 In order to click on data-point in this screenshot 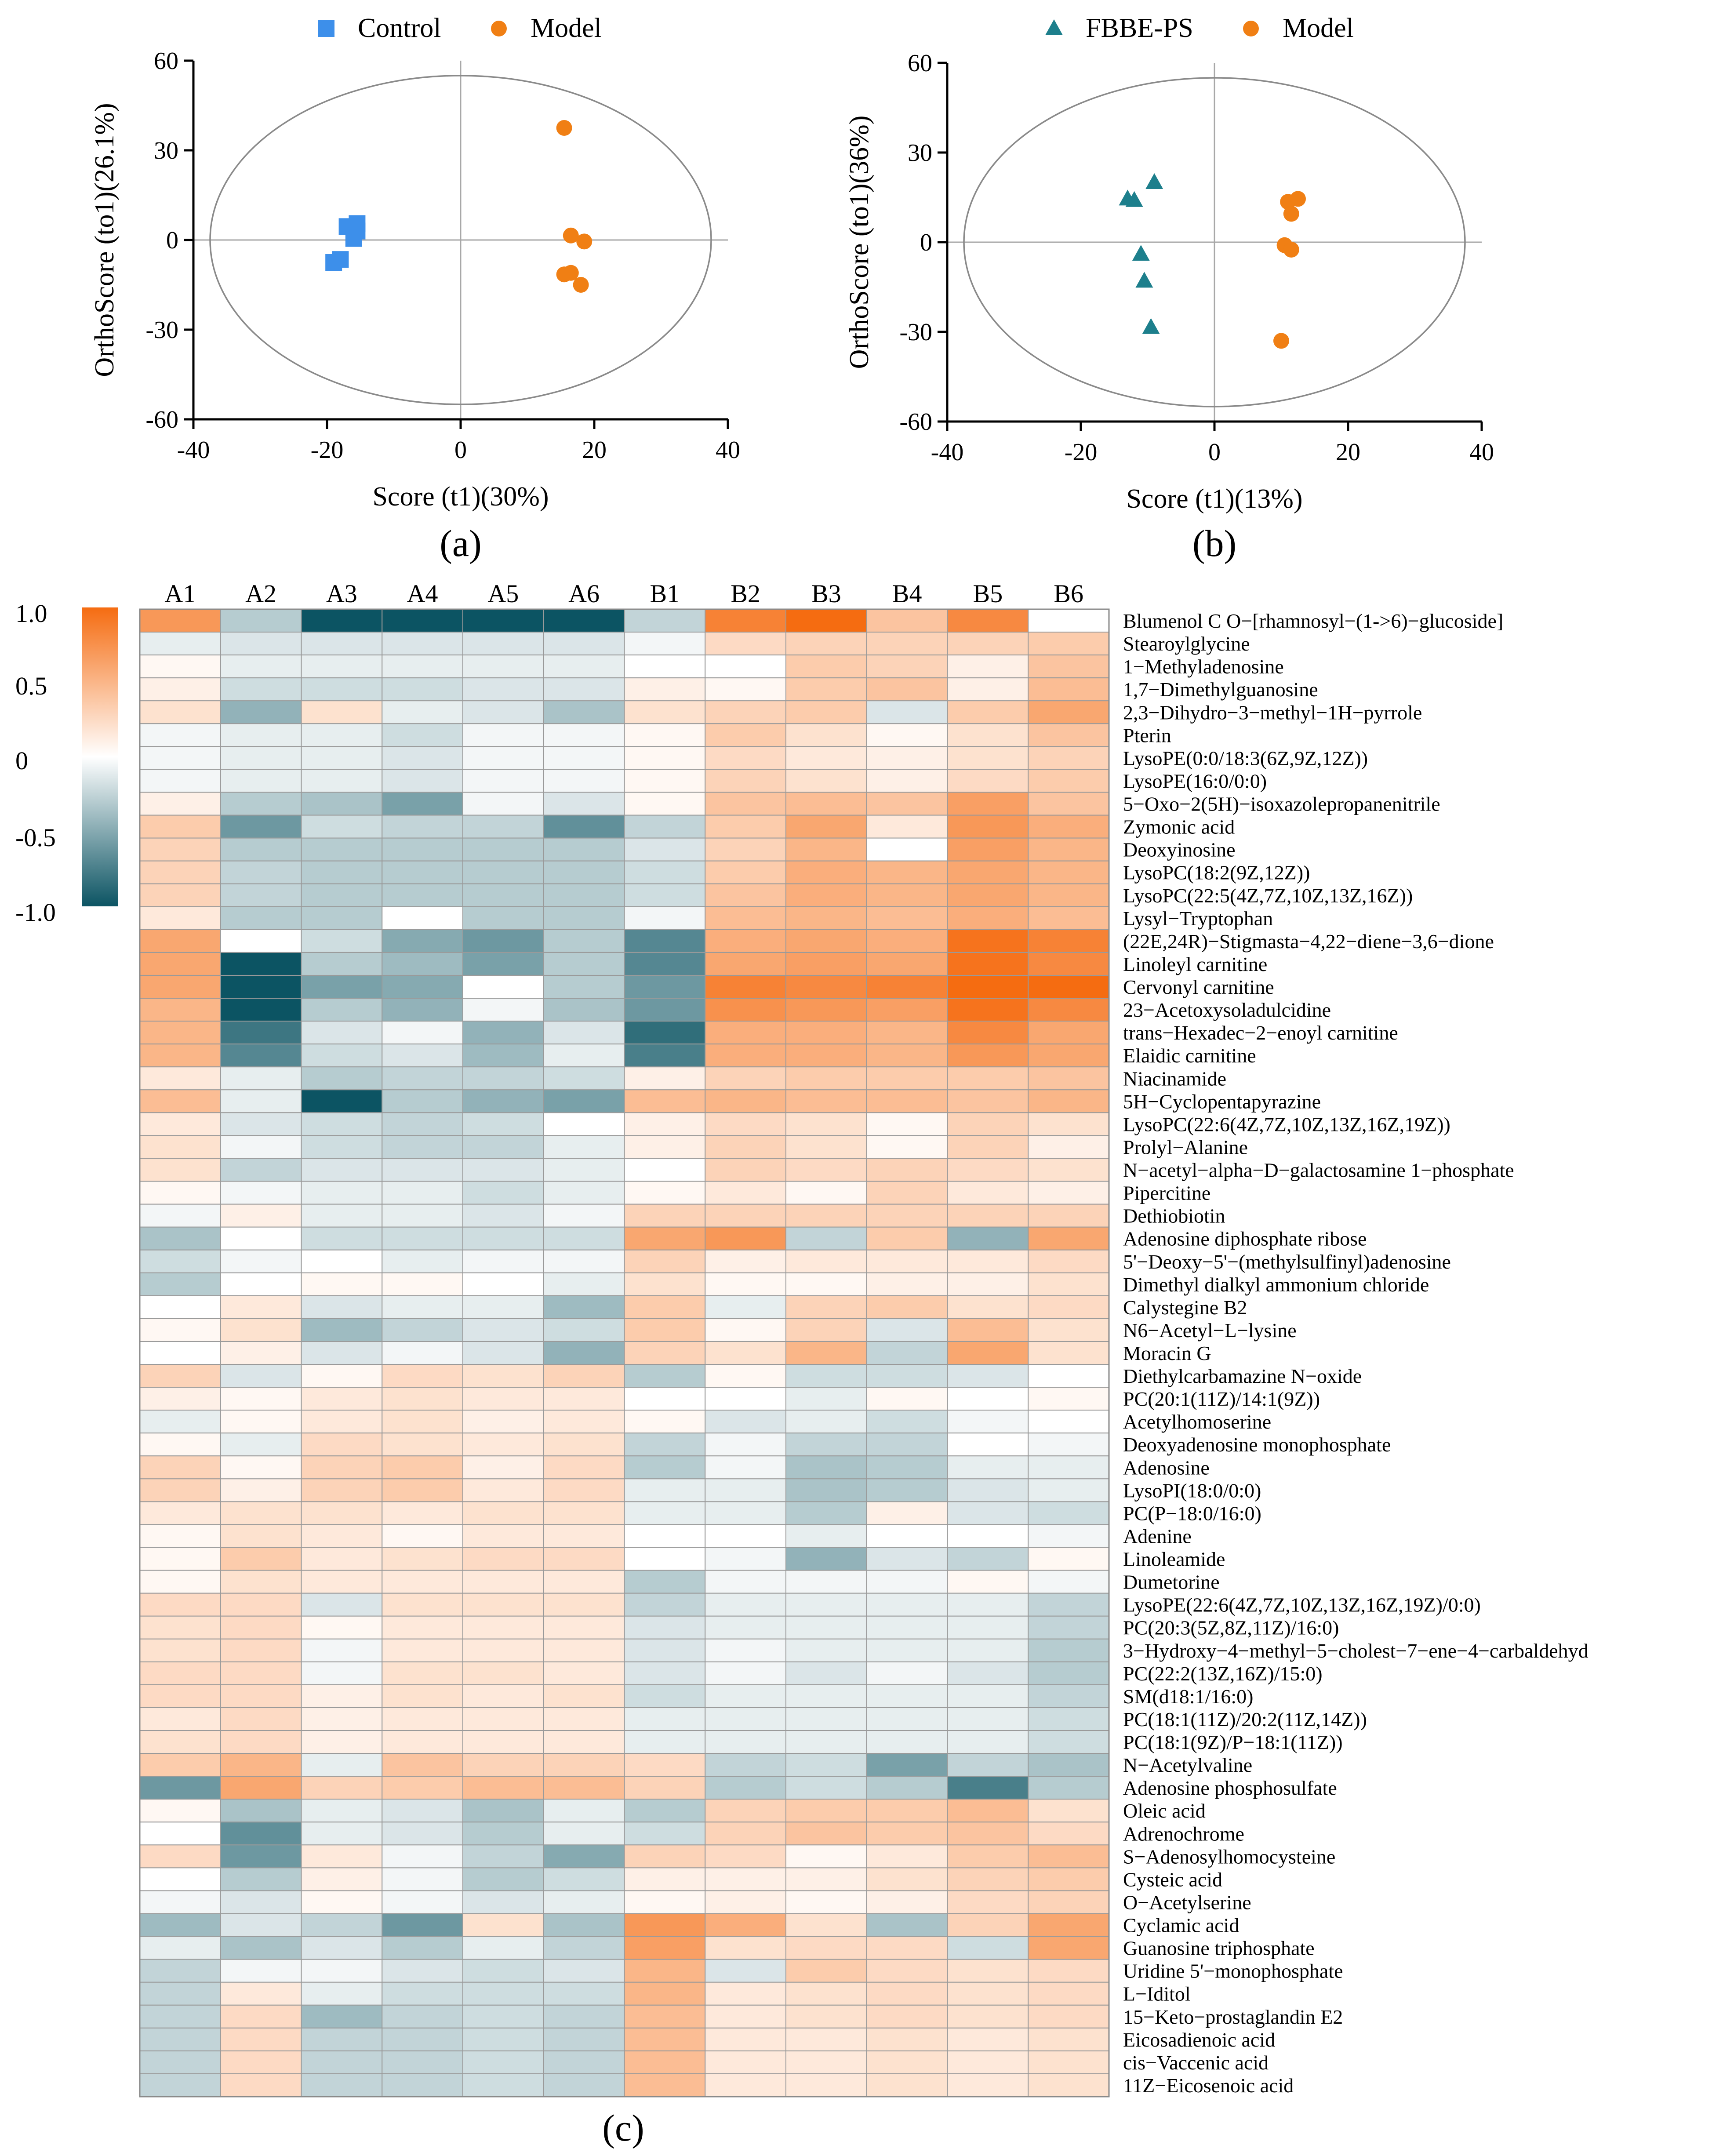, I will do `click(1141, 253)`.